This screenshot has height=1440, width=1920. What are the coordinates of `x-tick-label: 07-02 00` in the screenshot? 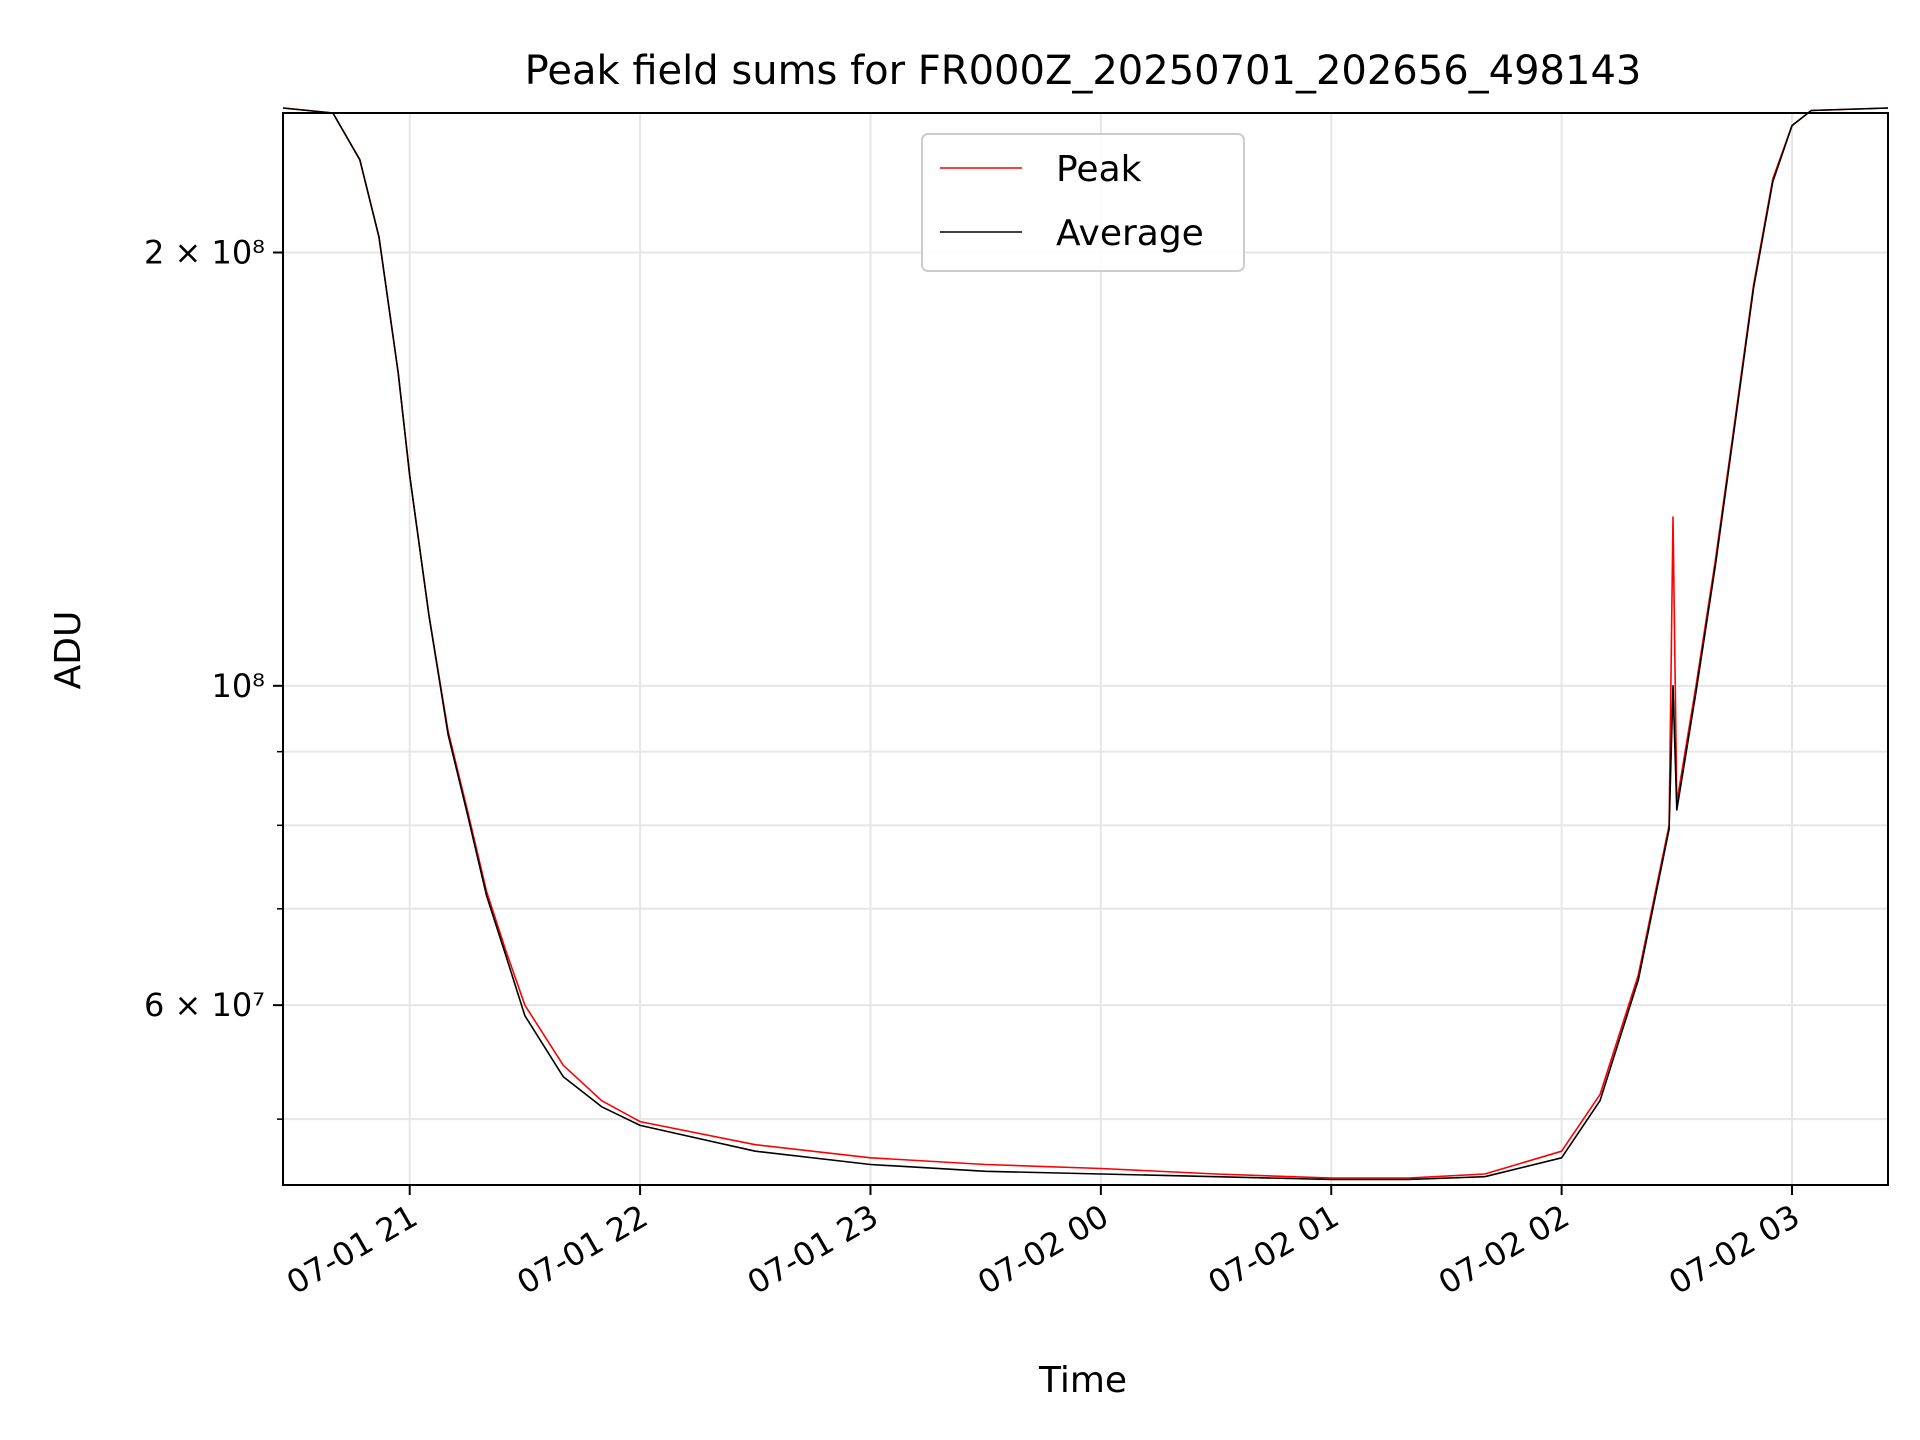 It's located at (1043, 1249).